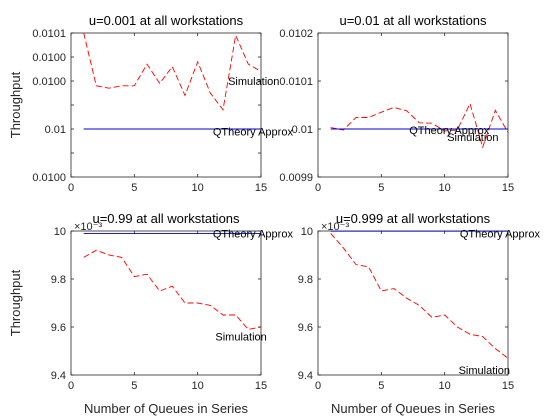 The width and height of the screenshot is (560, 420). I want to click on subplot-title: u=0.99 at all workstations, so click(166, 218).